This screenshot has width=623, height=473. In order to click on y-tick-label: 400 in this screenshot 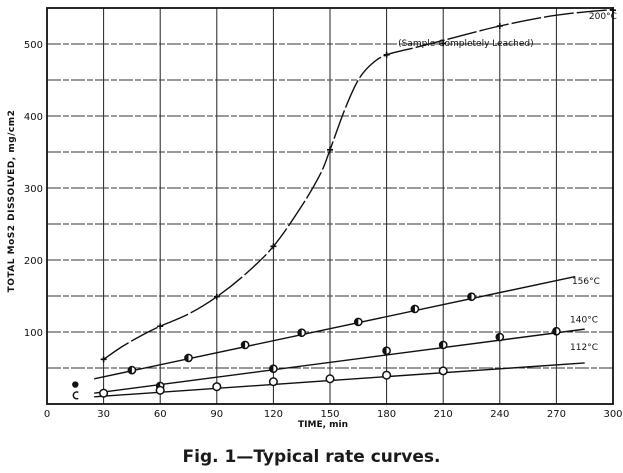, I will do `click(33, 117)`.